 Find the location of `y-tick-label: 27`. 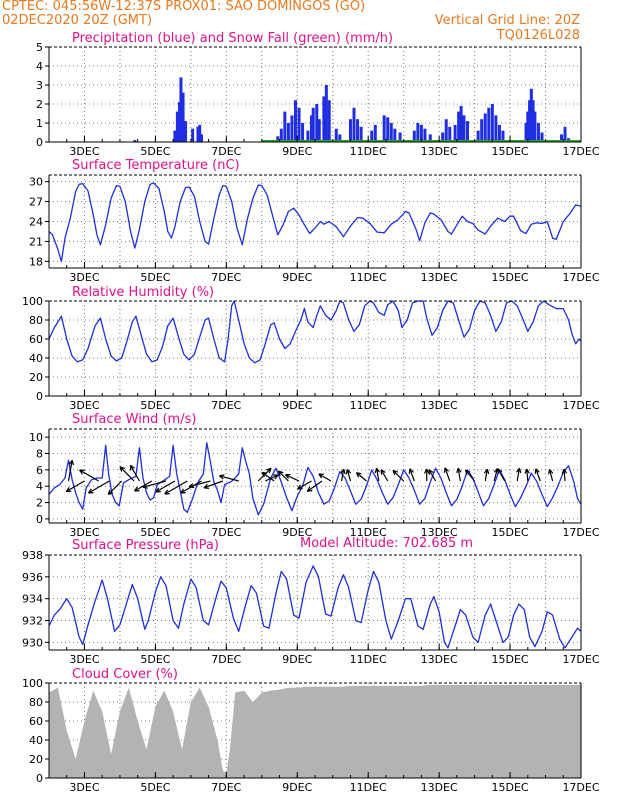

y-tick-label: 27 is located at coordinates (36, 202).